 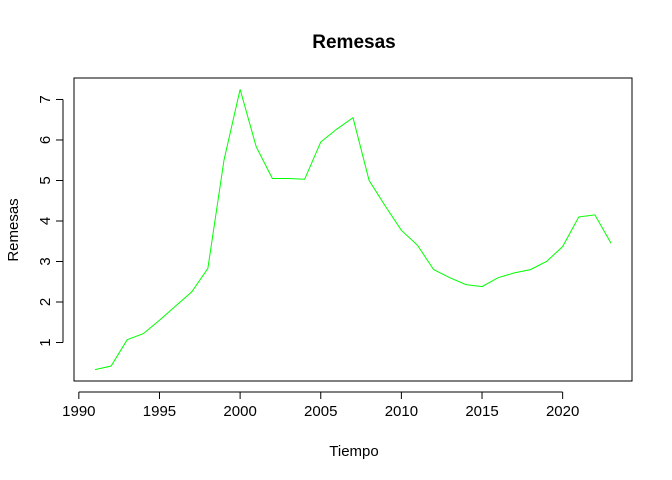 What do you see at coordinates (401, 411) in the screenshot?
I see `x-tick-label: 2010` at bounding box center [401, 411].